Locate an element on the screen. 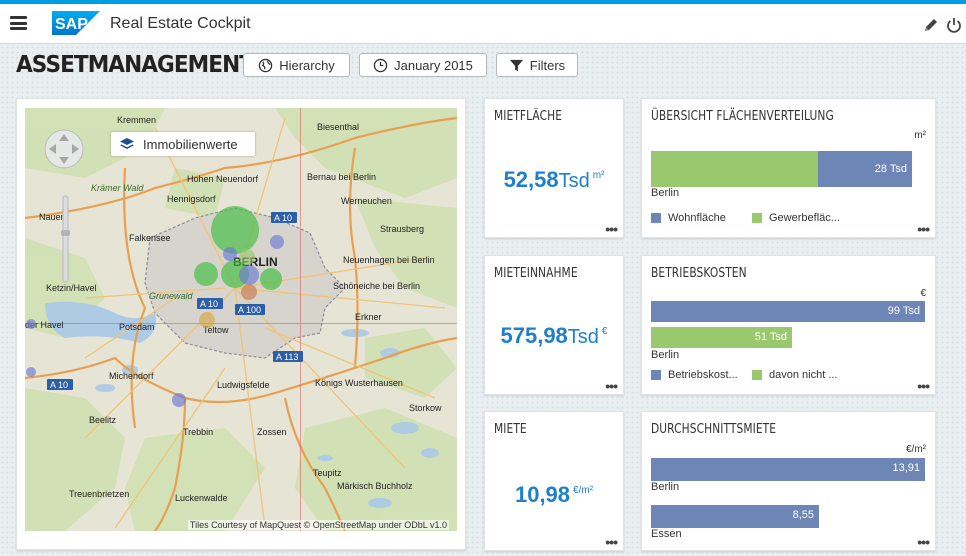  date-button: January 2015 is located at coordinates (423, 65).